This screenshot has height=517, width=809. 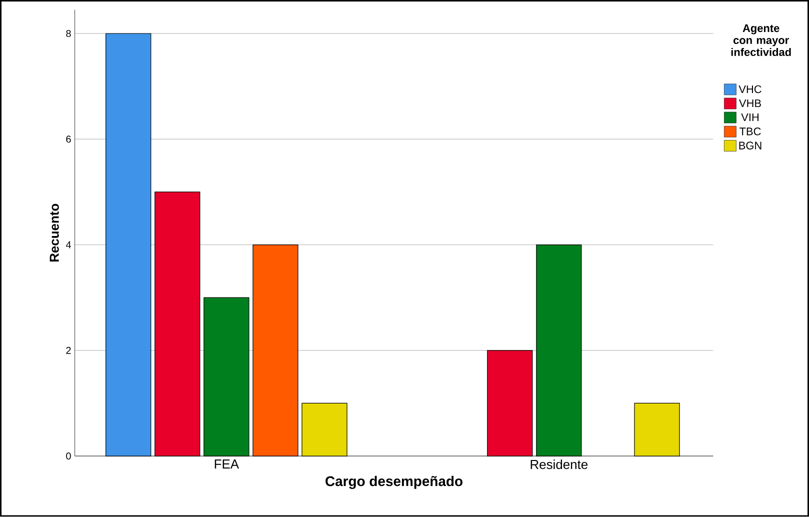 What do you see at coordinates (750, 132) in the screenshot?
I see `legend-label: TBC` at bounding box center [750, 132].